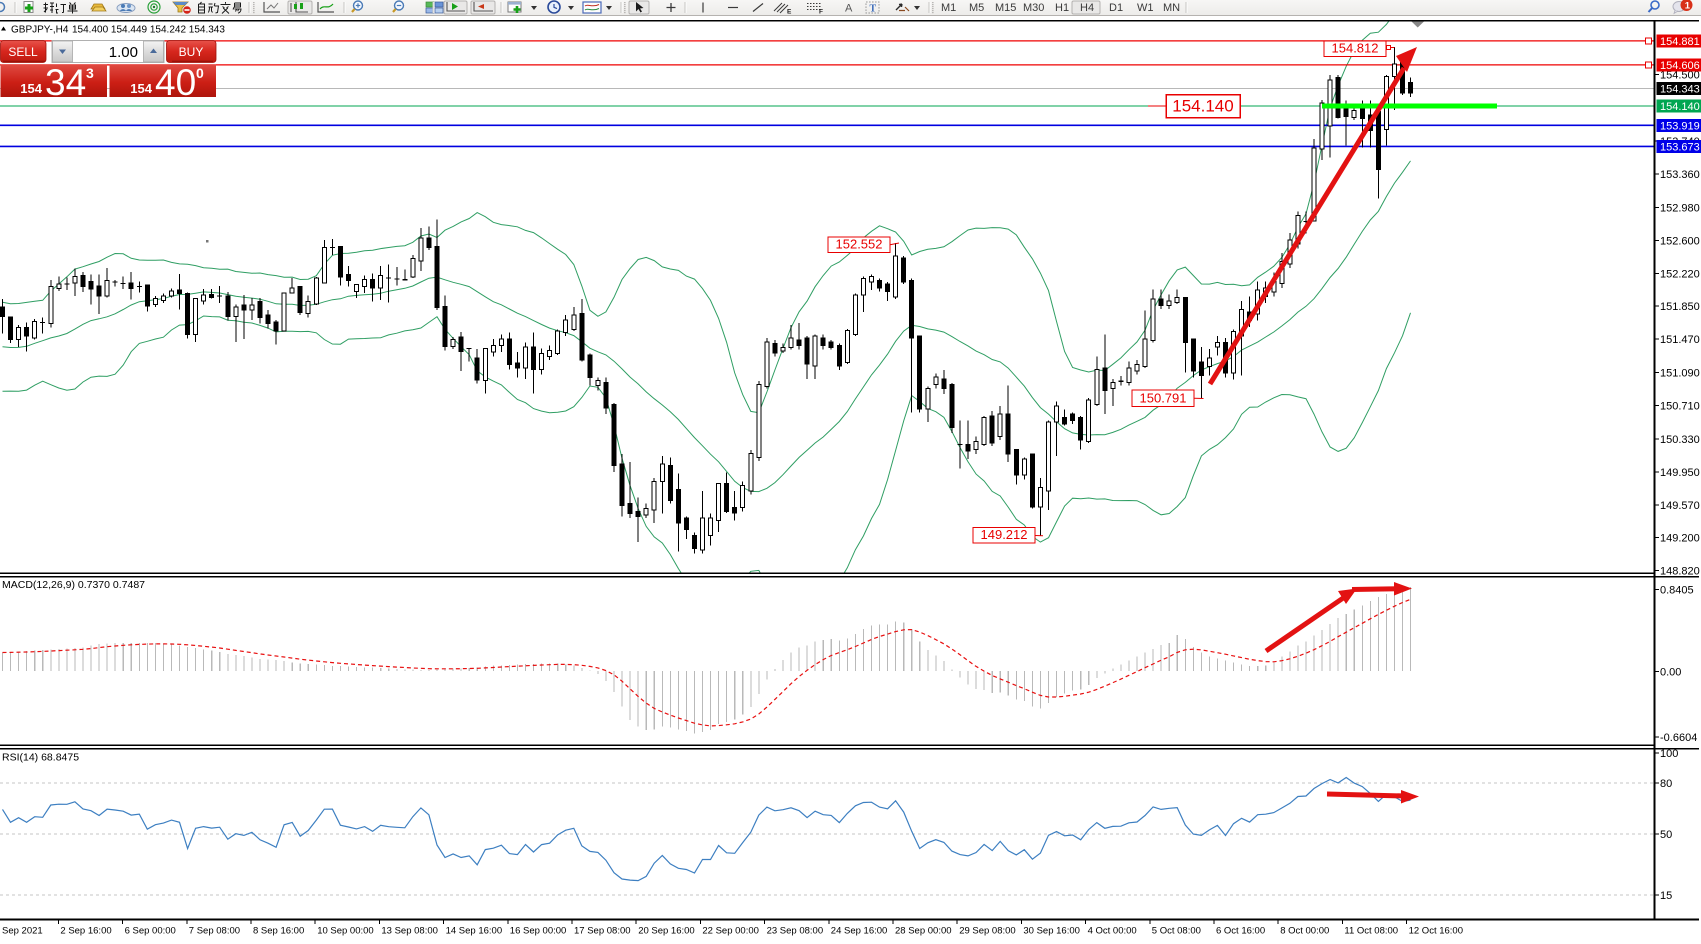 This screenshot has height=944, width=1701. What do you see at coordinates (1678, 738) in the screenshot?
I see `svg-text: -0.6604` at bounding box center [1678, 738].